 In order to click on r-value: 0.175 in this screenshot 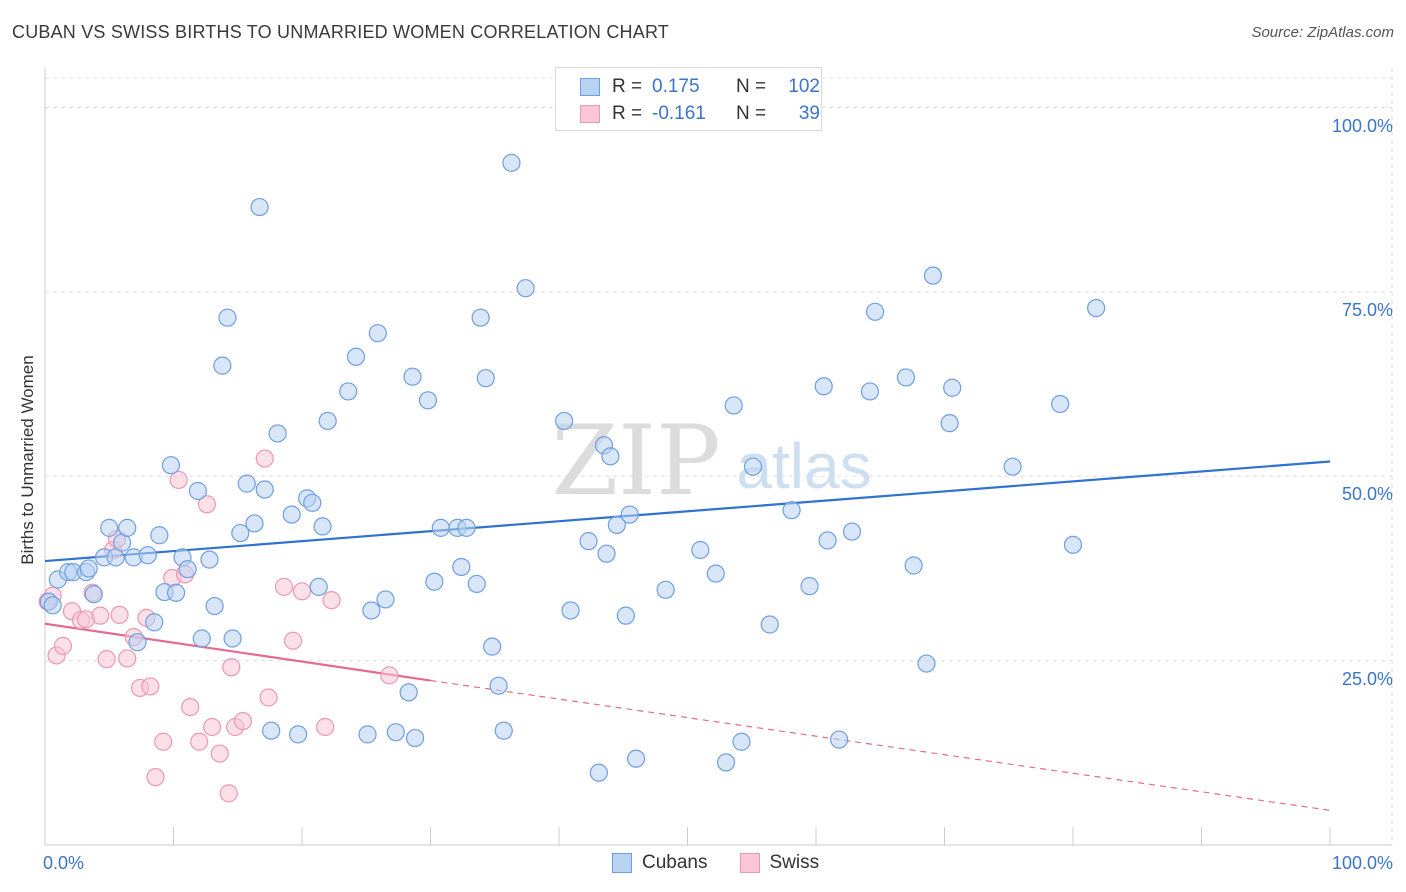, I will do `click(676, 86)`.